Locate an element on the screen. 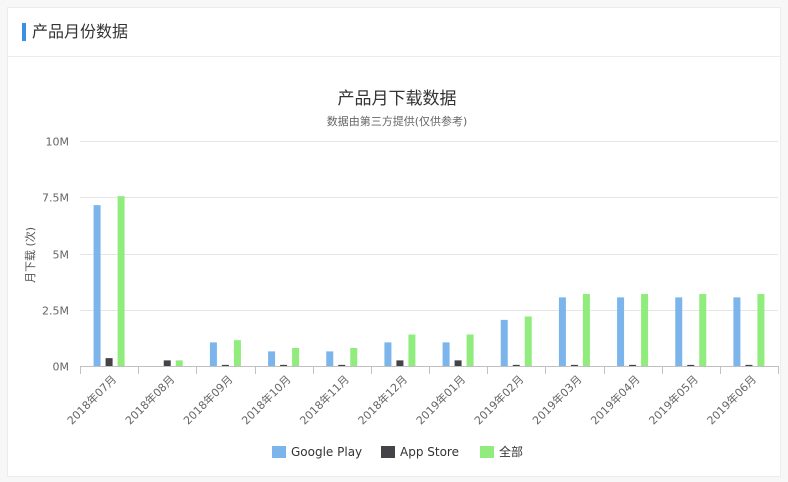 The image size is (788, 482). y-tick-label: 10M is located at coordinates (58, 142).